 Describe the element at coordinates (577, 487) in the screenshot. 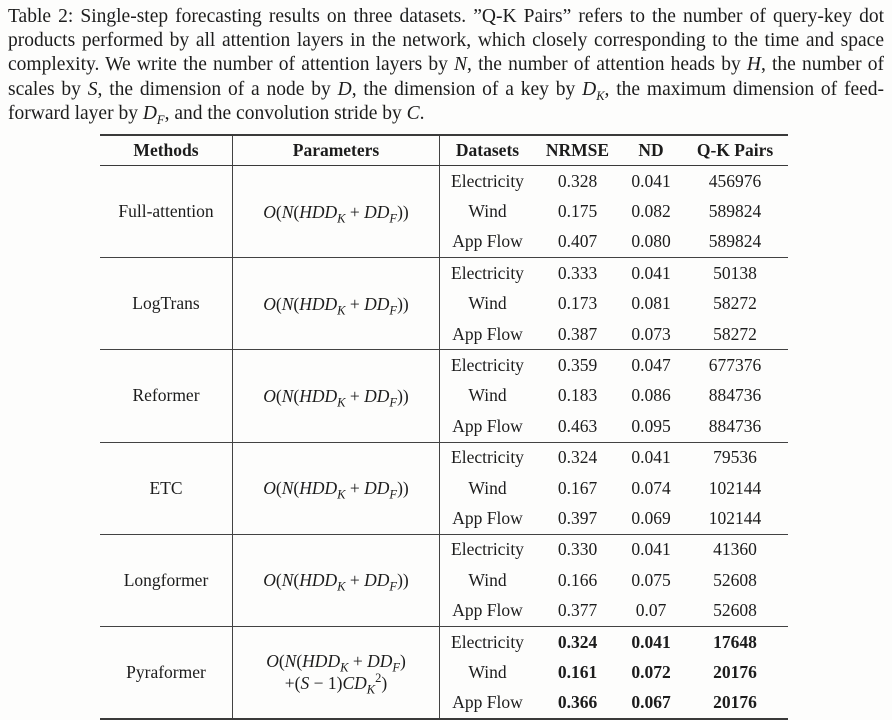

I see `nrmse-value-cell: 0.167` at that location.